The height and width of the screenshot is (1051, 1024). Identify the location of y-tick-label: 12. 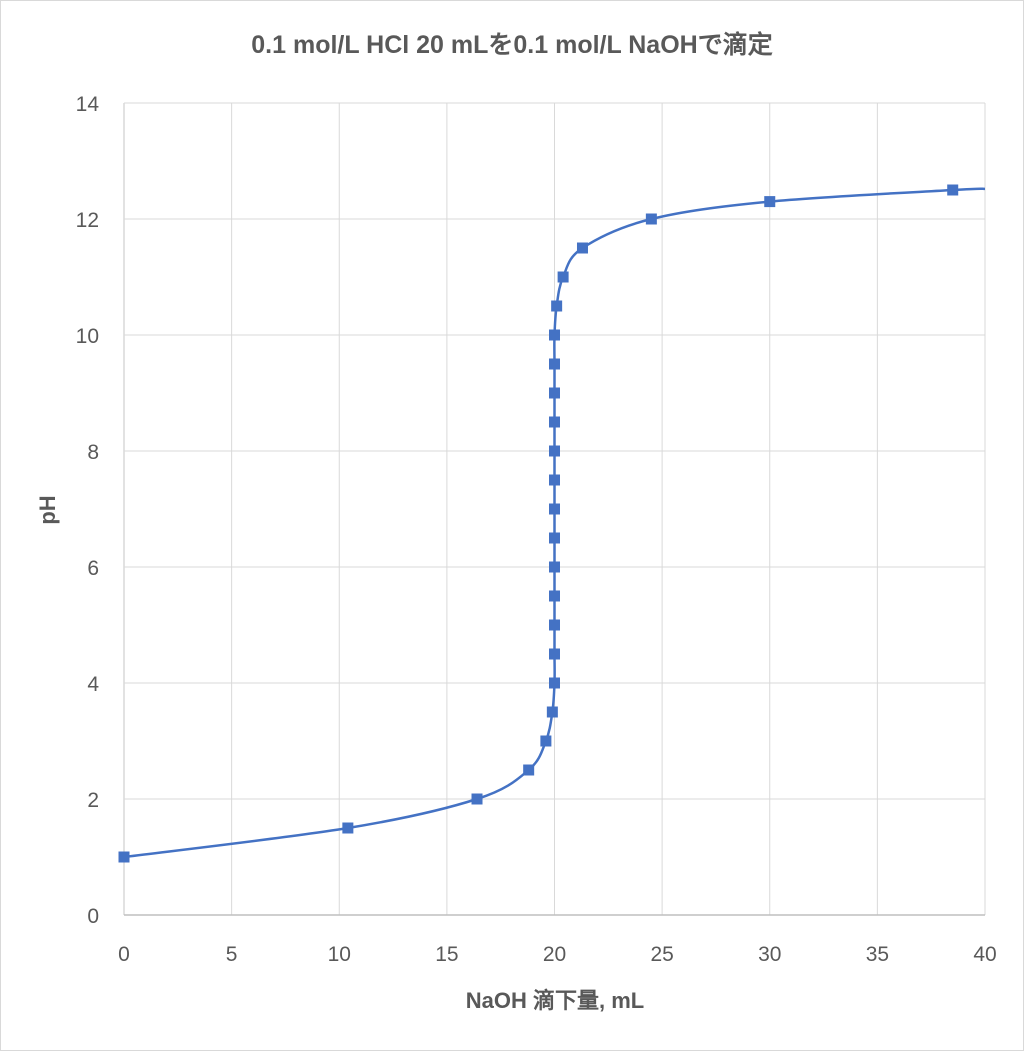
(87, 220).